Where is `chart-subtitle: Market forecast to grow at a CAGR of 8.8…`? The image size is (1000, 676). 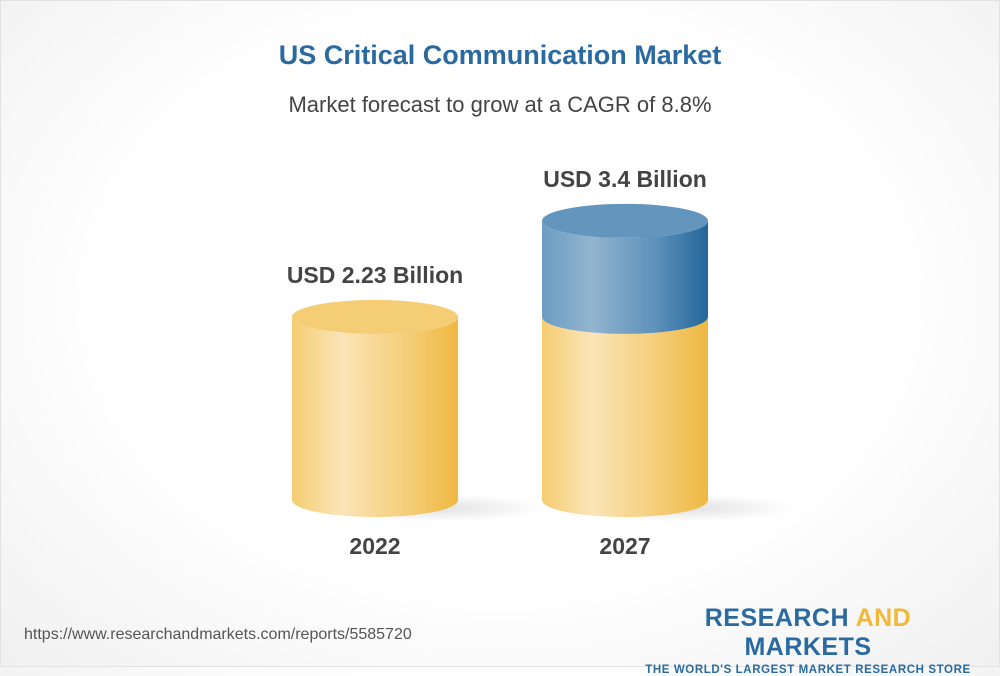 chart-subtitle: Market forecast to grow at a CAGR of 8.8… is located at coordinates (500, 104).